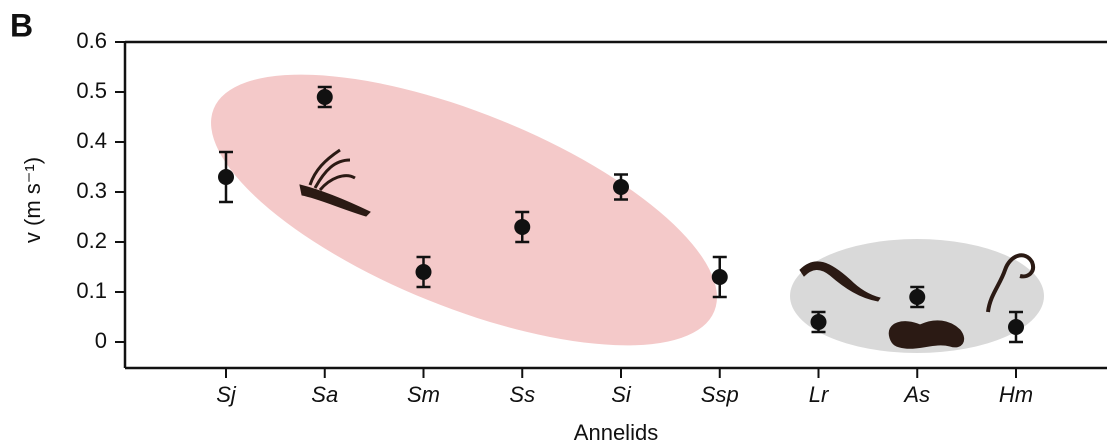 This screenshot has height=448, width=1107. I want to click on y-tick-label: 0.4, so click(91, 140).